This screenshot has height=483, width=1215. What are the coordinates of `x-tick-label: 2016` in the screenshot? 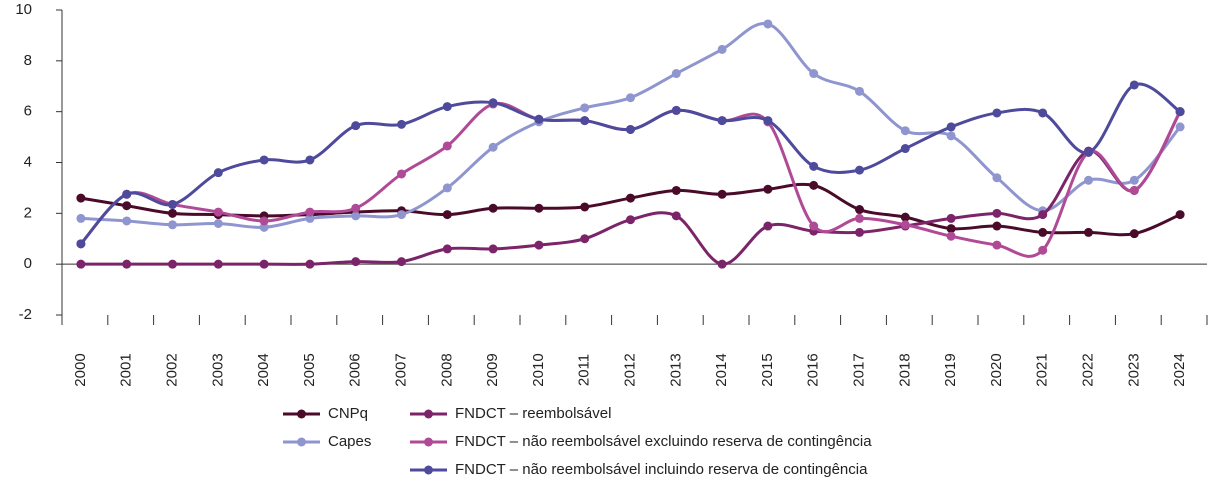 It's located at (813, 369).